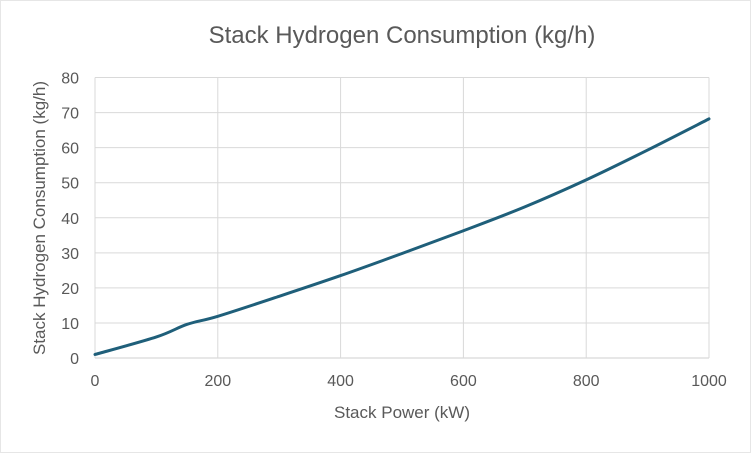 This screenshot has height=453, width=751. Describe the element at coordinates (70, 114) in the screenshot. I see `y-tick-label: 70` at that location.